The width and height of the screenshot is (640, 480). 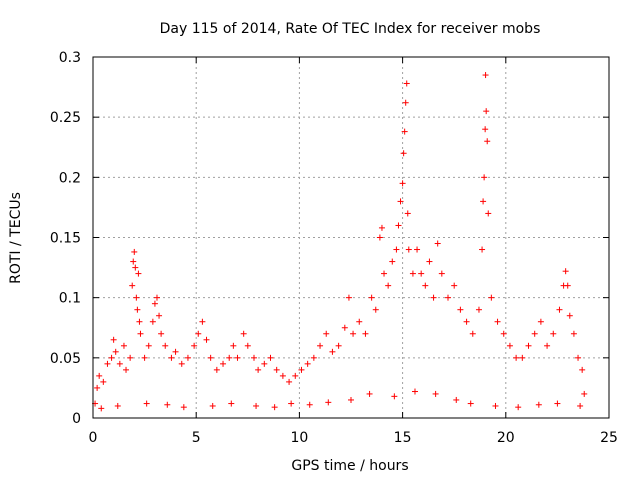 I want to click on y-tick-label: 0.25, so click(x=65, y=118).